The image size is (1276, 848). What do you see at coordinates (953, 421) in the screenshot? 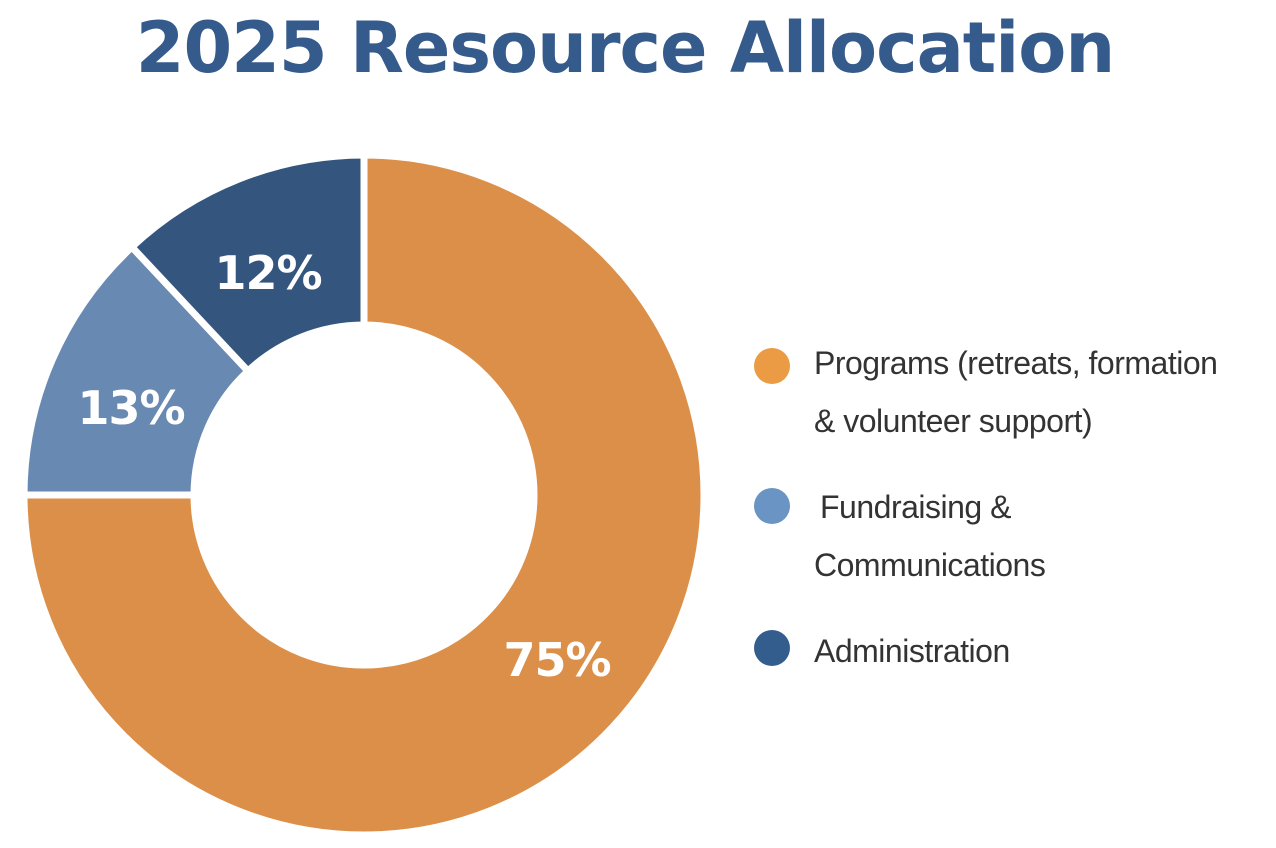
I see `legend-label-programs-line2: & volunteer support)` at bounding box center [953, 421].